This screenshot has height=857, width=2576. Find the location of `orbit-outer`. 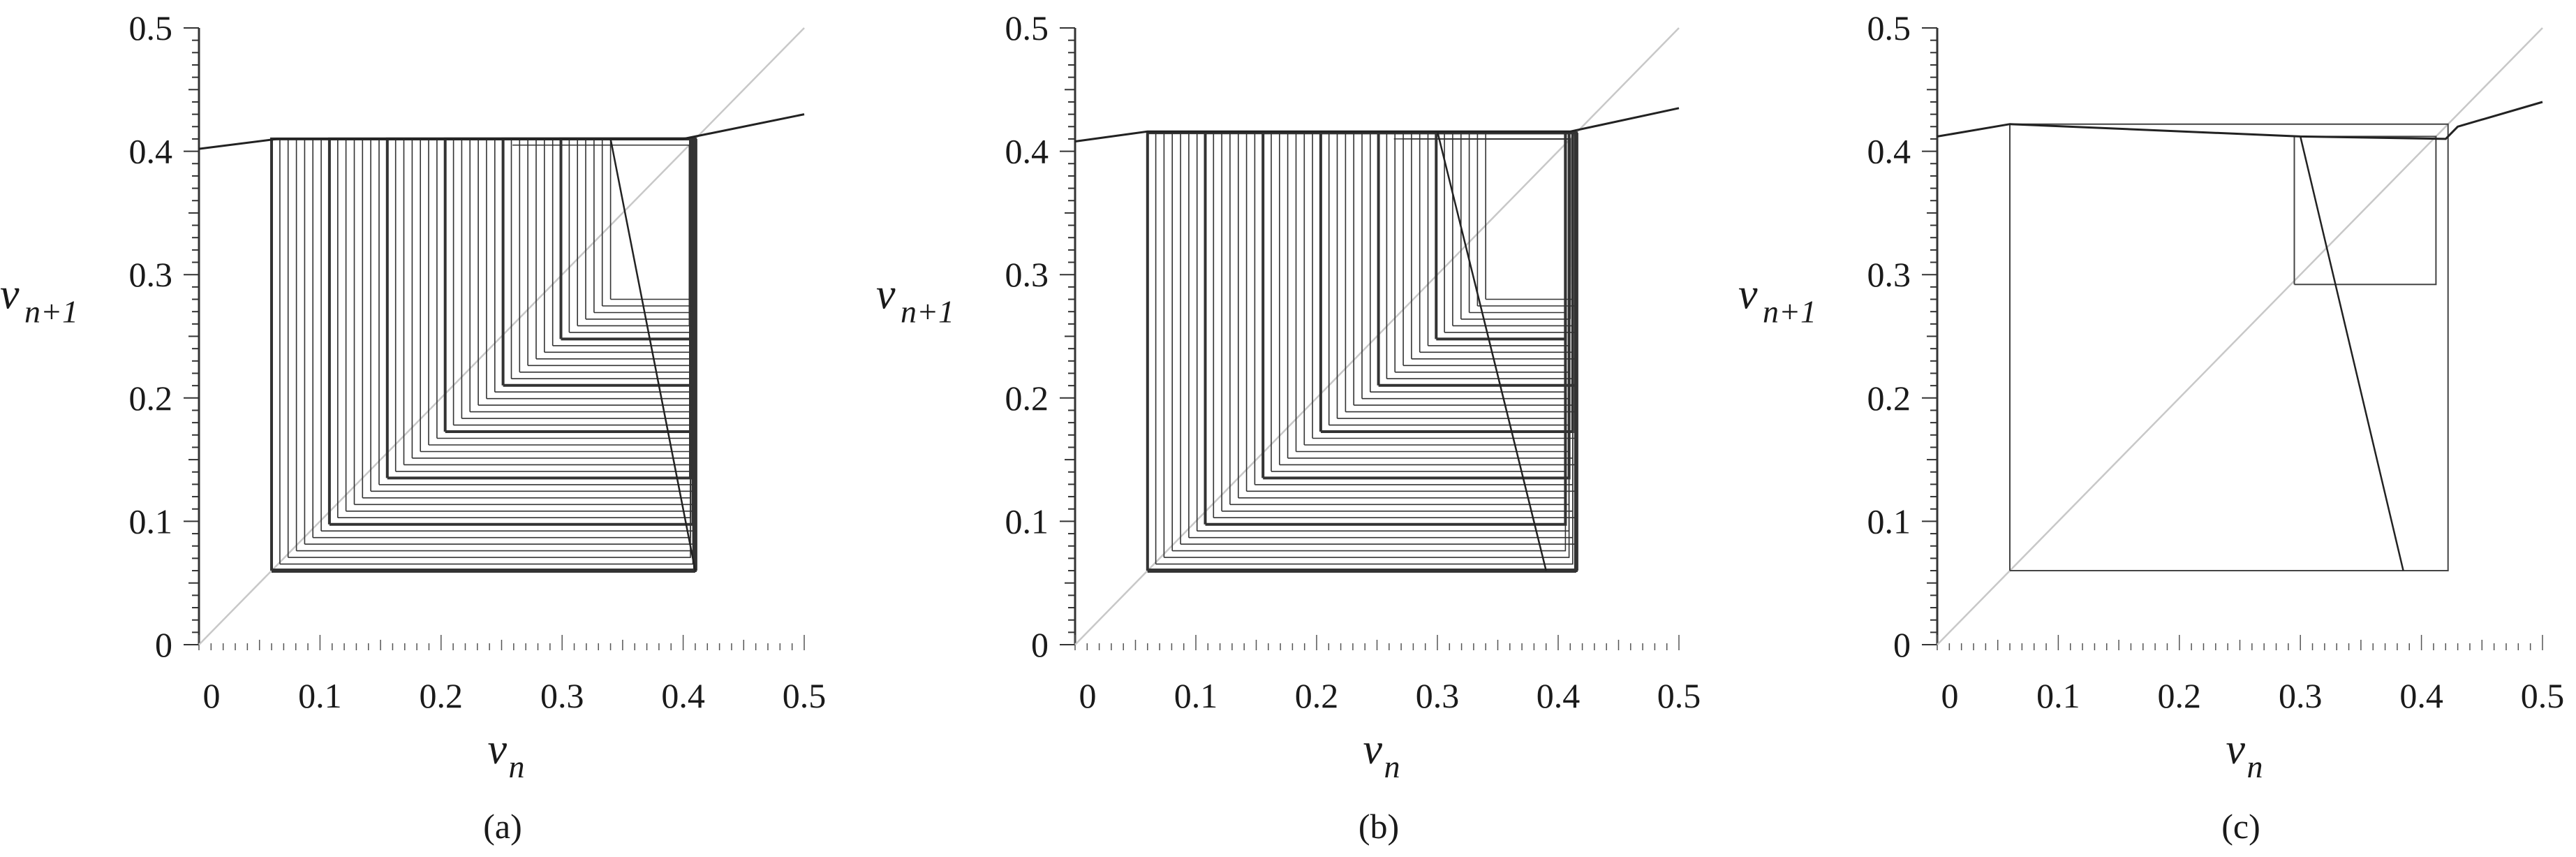

orbit-outer is located at coordinates (2229, 347).